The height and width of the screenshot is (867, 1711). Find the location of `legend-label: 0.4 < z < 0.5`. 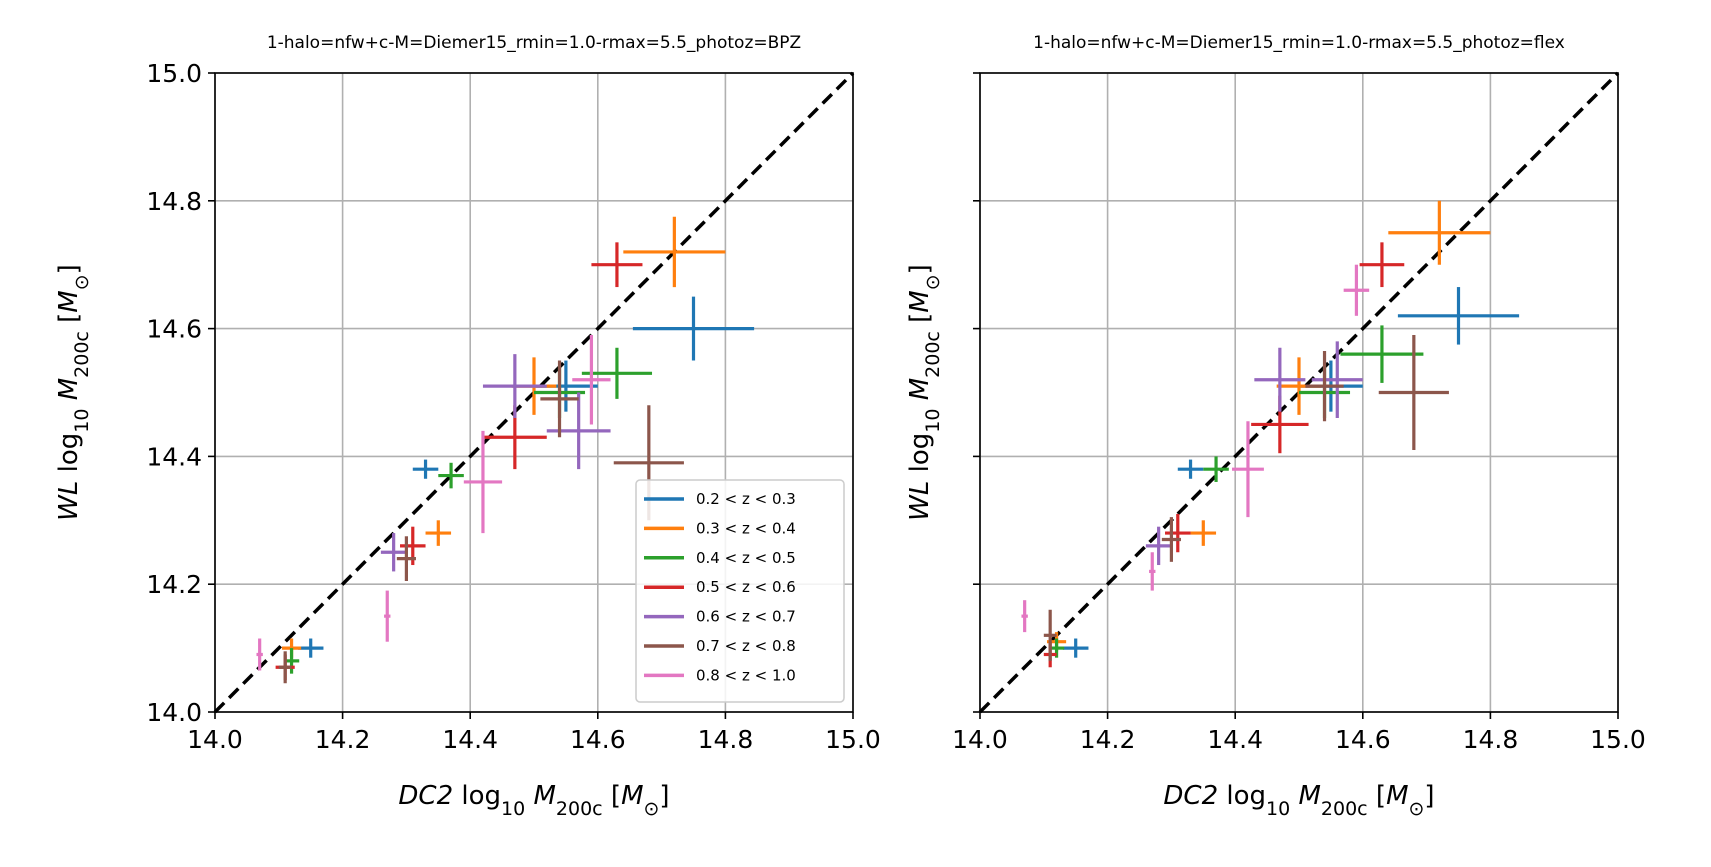

legend-label: 0.4 < z < 0.5 is located at coordinates (746, 558).